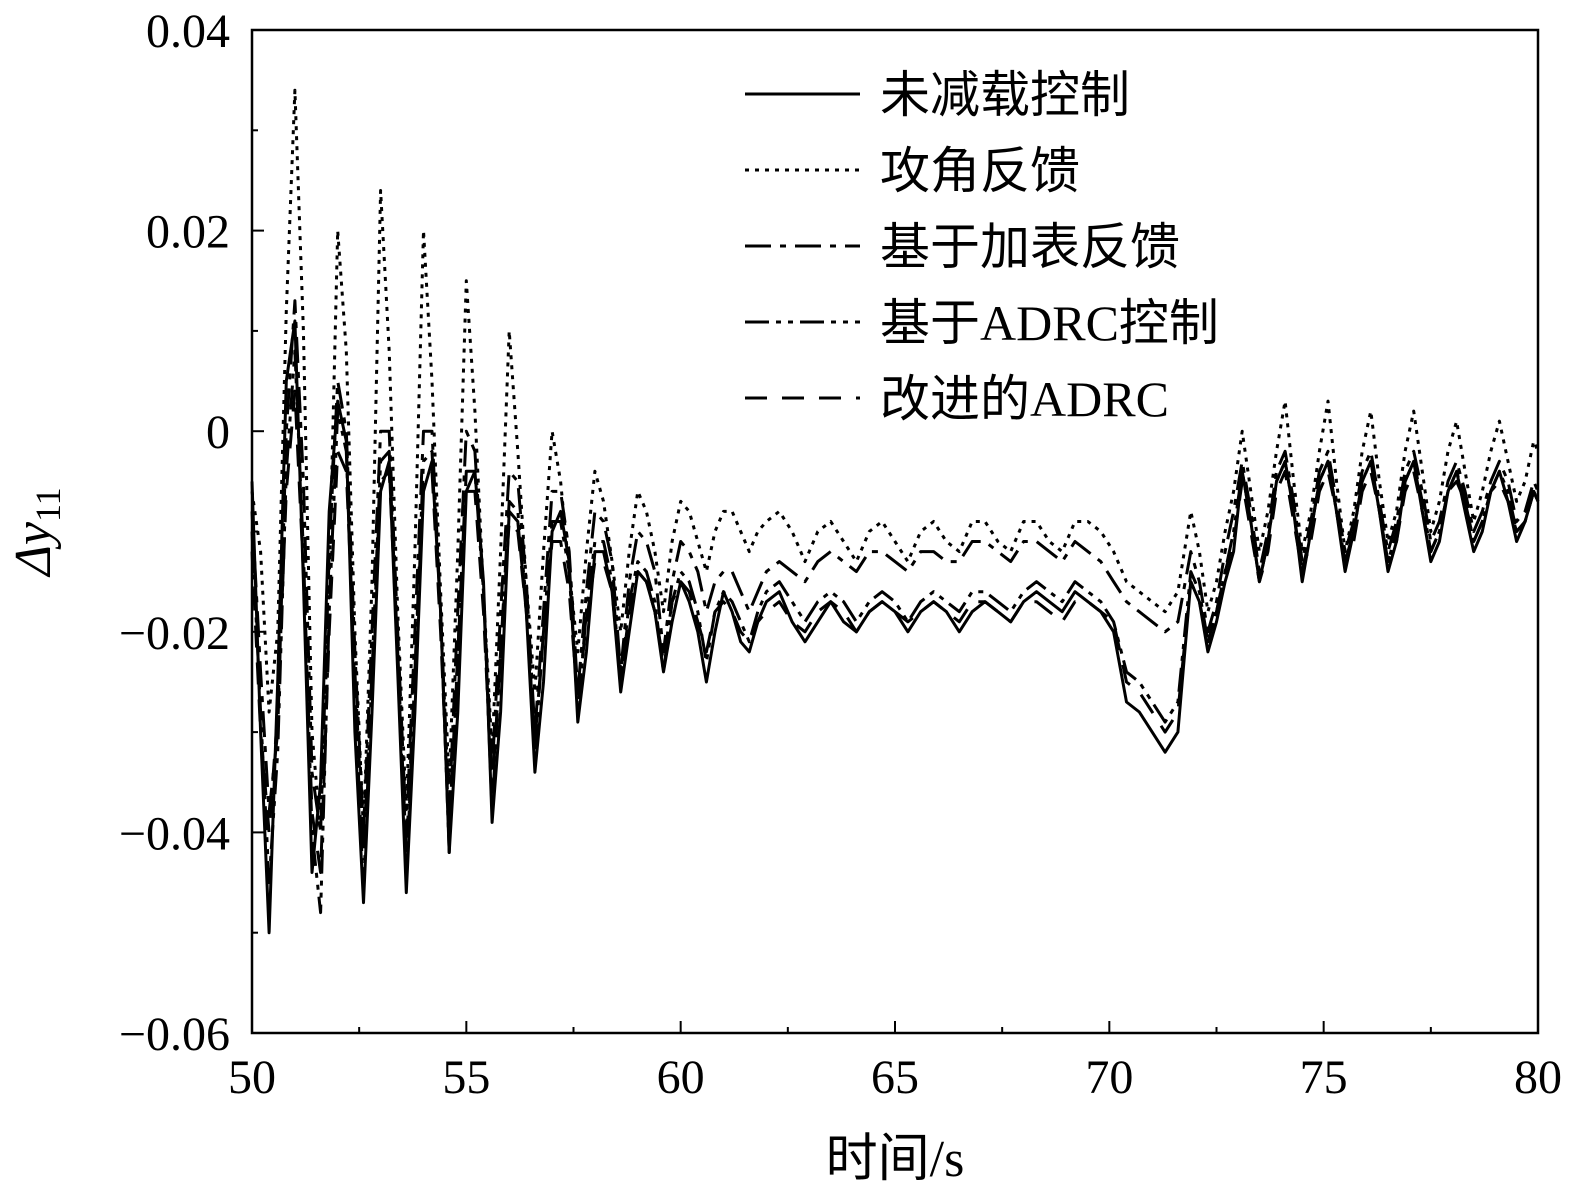  What do you see at coordinates (681, 1077) in the screenshot?
I see `x-tick-label: 60` at bounding box center [681, 1077].